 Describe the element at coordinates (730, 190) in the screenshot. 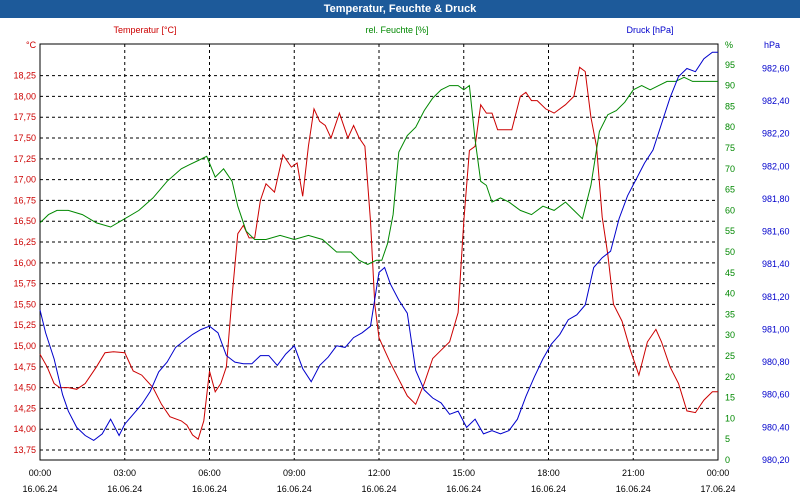

I see `humidity-tick-label: 65` at that location.